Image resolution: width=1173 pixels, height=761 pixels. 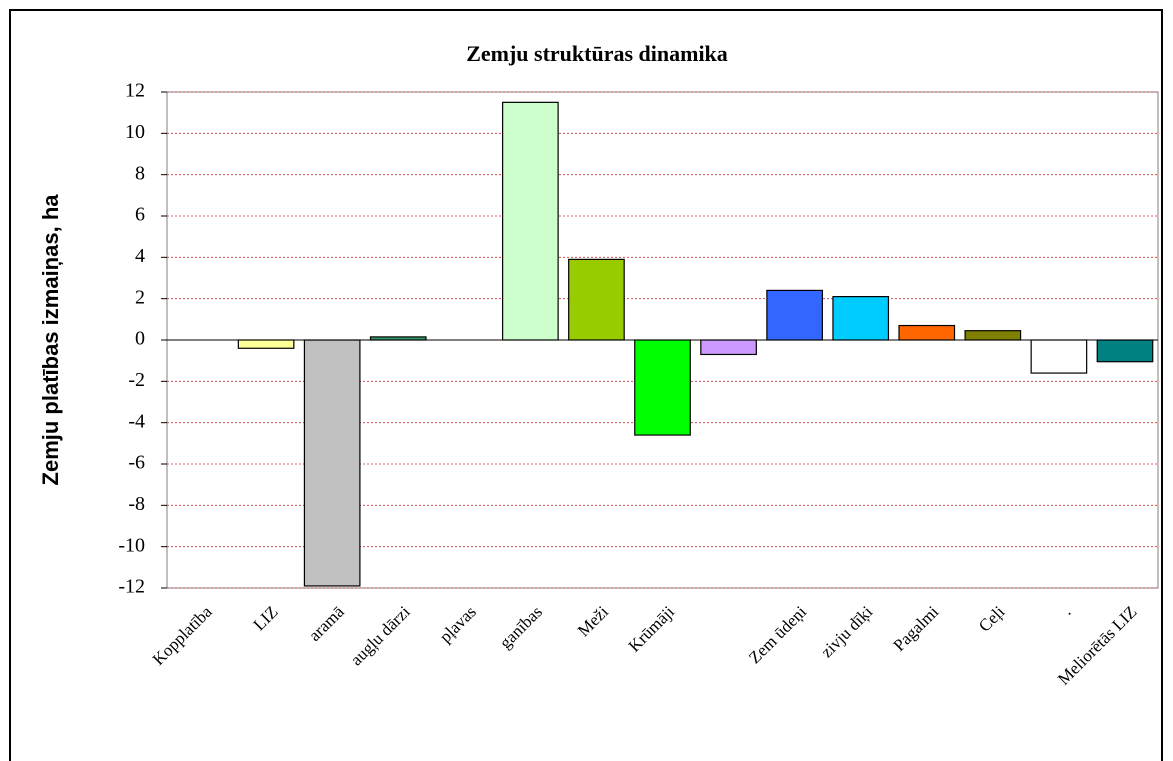 I want to click on y-tick-label: -6, so click(x=136, y=463).